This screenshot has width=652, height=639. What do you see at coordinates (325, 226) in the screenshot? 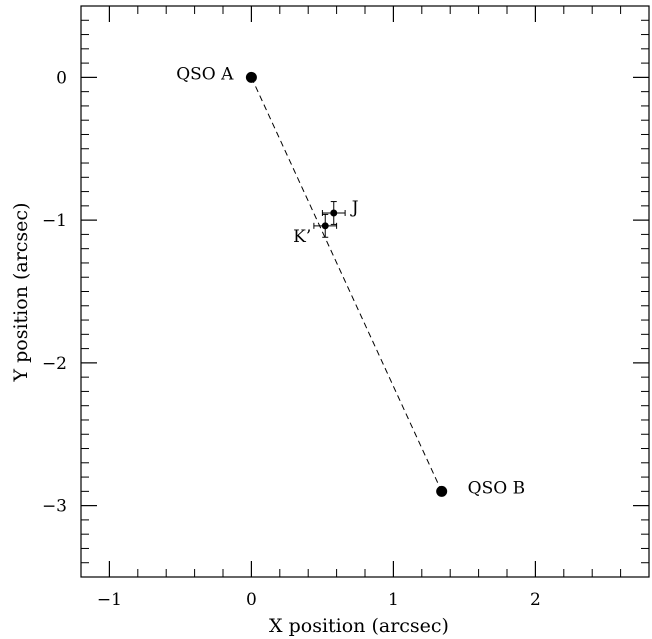
I see `point-k` at bounding box center [325, 226].